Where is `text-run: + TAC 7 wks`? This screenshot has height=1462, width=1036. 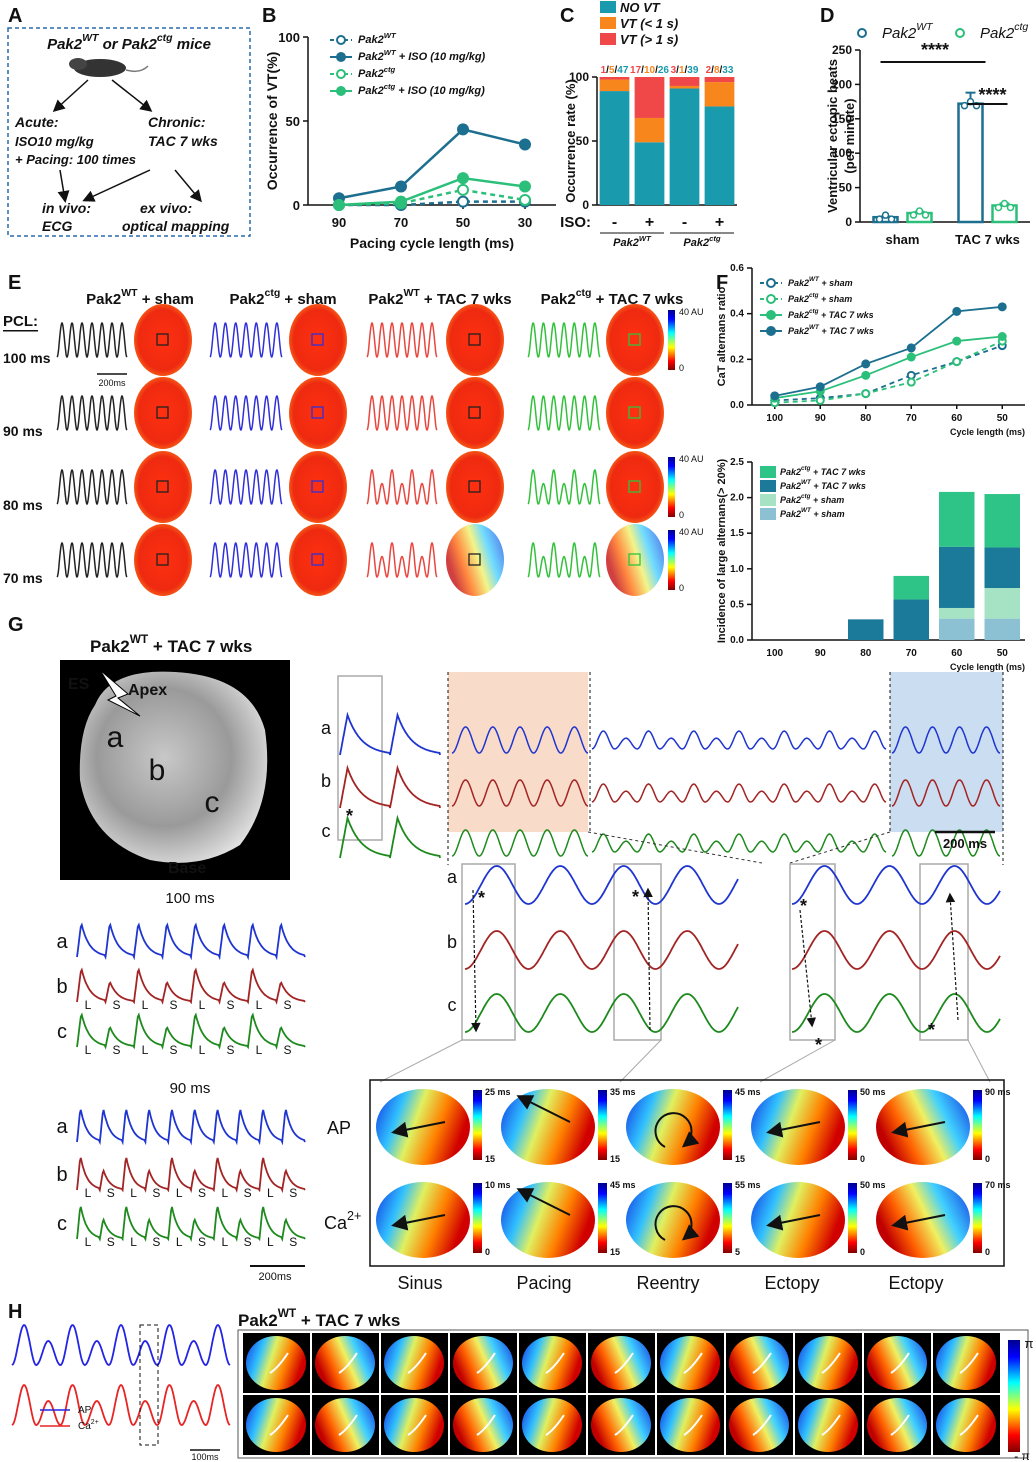
text-run: + TAC 7 wks is located at coordinates (348, 1320).